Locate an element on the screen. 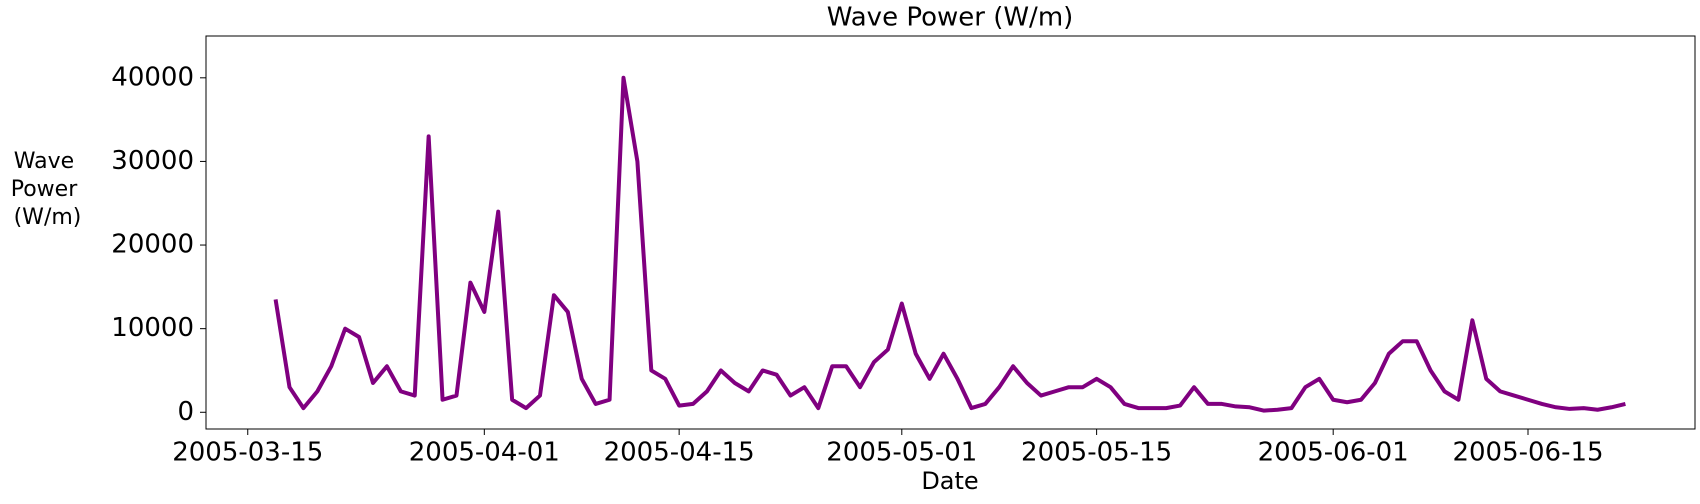  x-axis-label: Date is located at coordinates (949, 481).